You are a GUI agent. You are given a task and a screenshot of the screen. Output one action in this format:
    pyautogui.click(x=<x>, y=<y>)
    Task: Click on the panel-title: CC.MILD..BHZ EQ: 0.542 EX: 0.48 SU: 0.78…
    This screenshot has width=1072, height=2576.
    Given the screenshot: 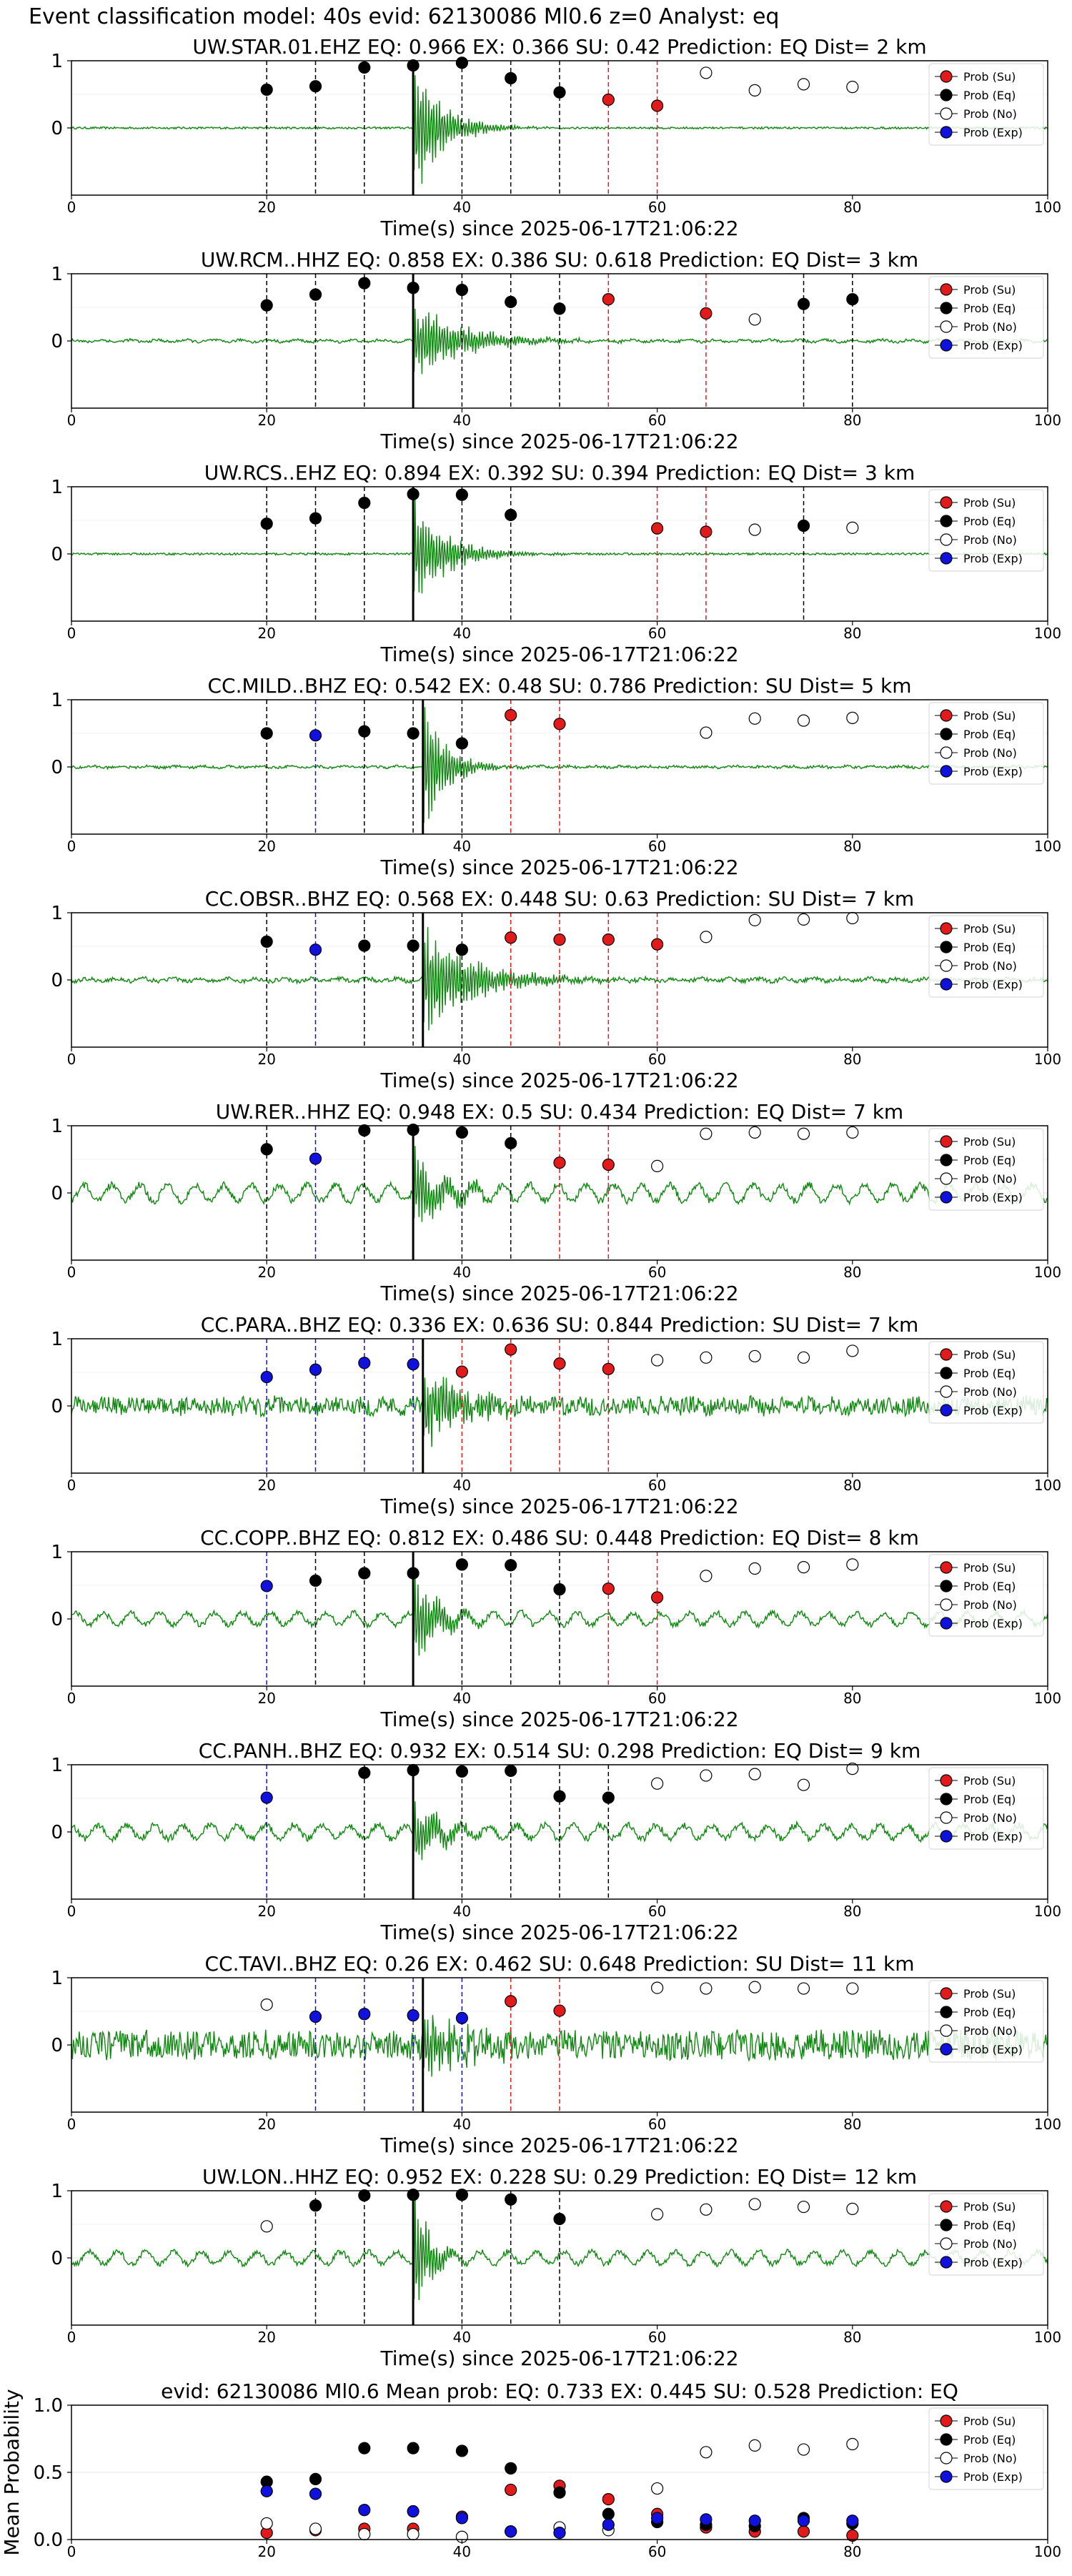 What is the action you would take?
    pyautogui.click(x=559, y=686)
    